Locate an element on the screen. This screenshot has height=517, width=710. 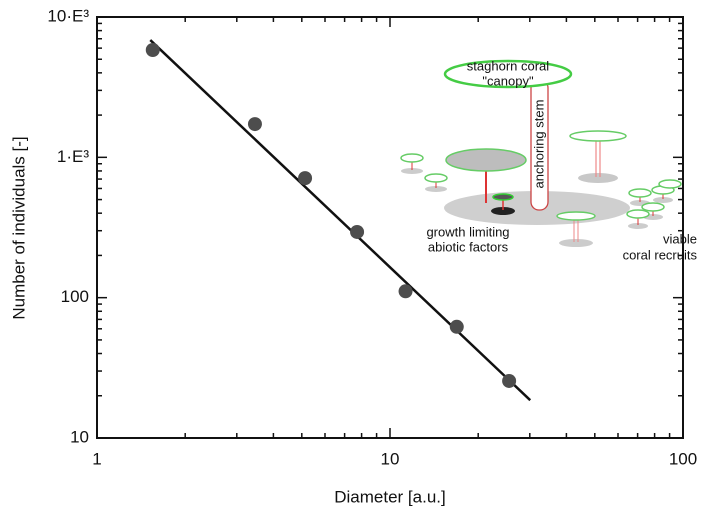
annotation: growth limiting is located at coordinates (467, 231).